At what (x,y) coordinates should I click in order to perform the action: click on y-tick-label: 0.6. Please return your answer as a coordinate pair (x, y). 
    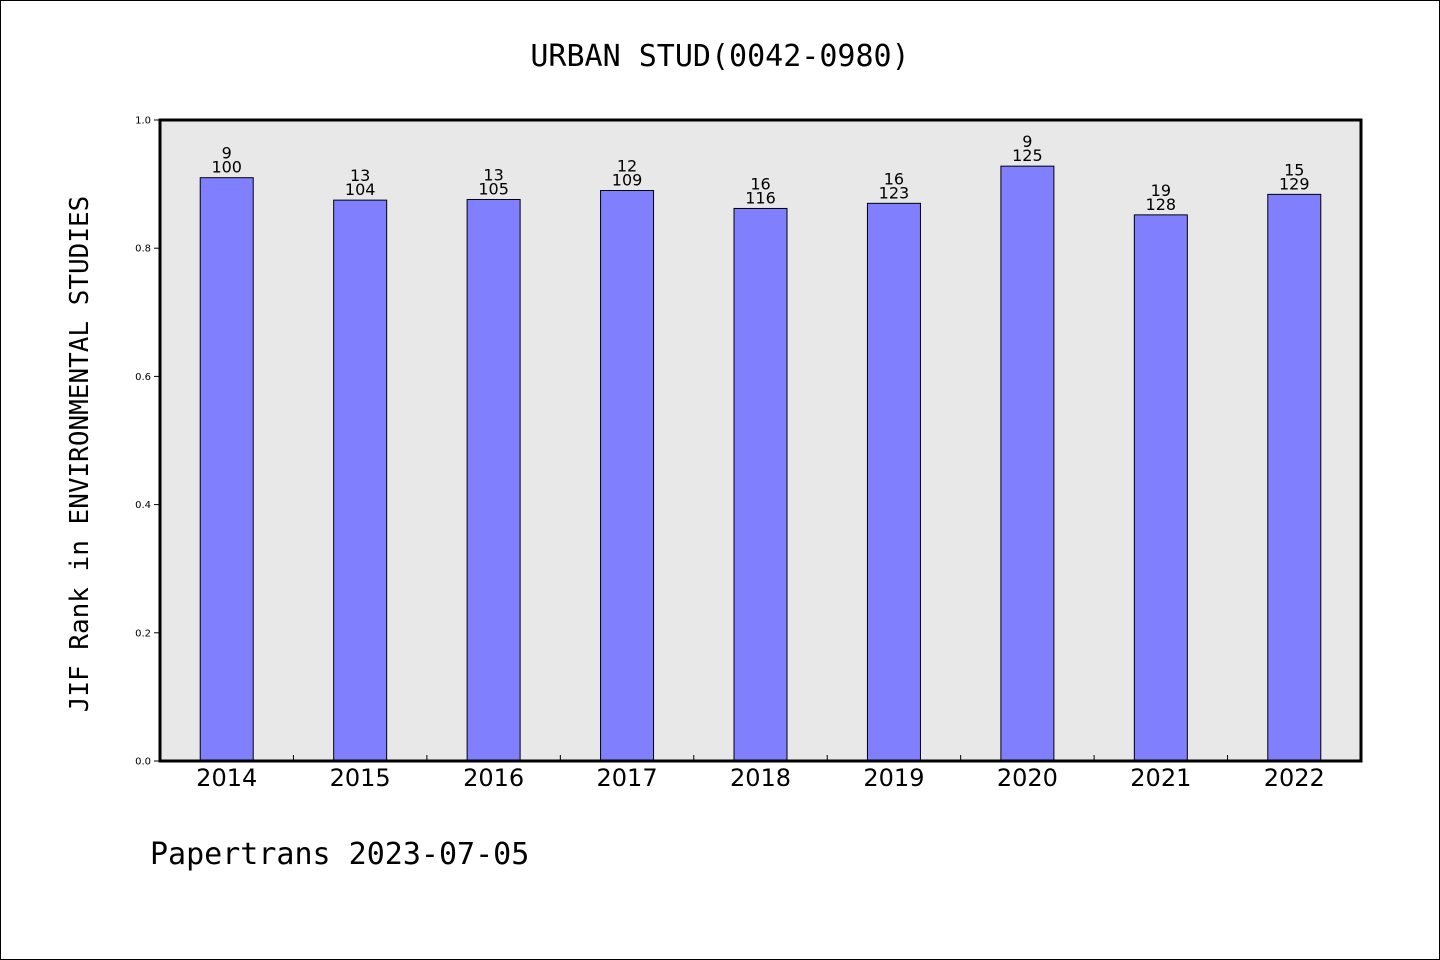
    Looking at the image, I should click on (143, 377).